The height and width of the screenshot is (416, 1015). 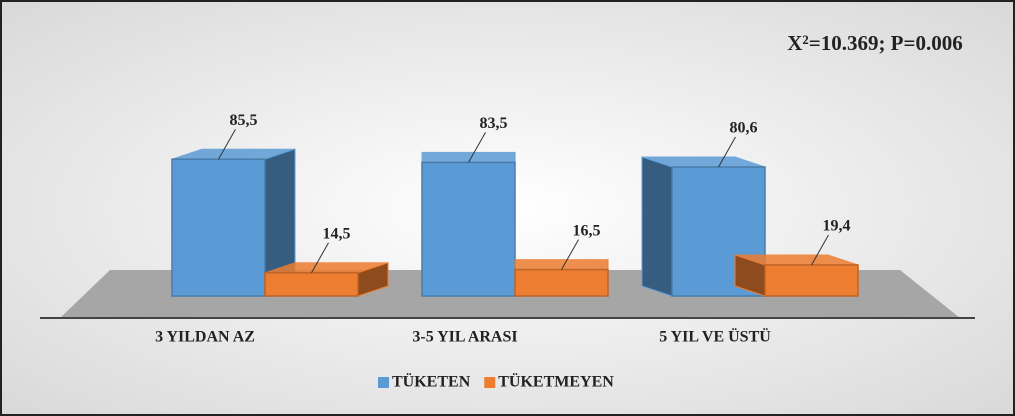 What do you see at coordinates (587, 230) in the screenshot?
I see `data-label: 16,5` at bounding box center [587, 230].